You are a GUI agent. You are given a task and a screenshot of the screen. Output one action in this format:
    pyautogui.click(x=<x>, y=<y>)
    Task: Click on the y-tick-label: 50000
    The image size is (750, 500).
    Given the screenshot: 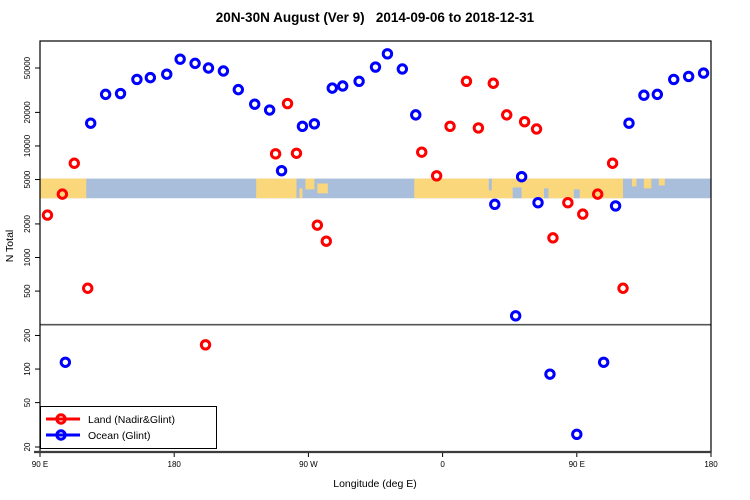 What is the action you would take?
    pyautogui.click(x=27, y=67)
    